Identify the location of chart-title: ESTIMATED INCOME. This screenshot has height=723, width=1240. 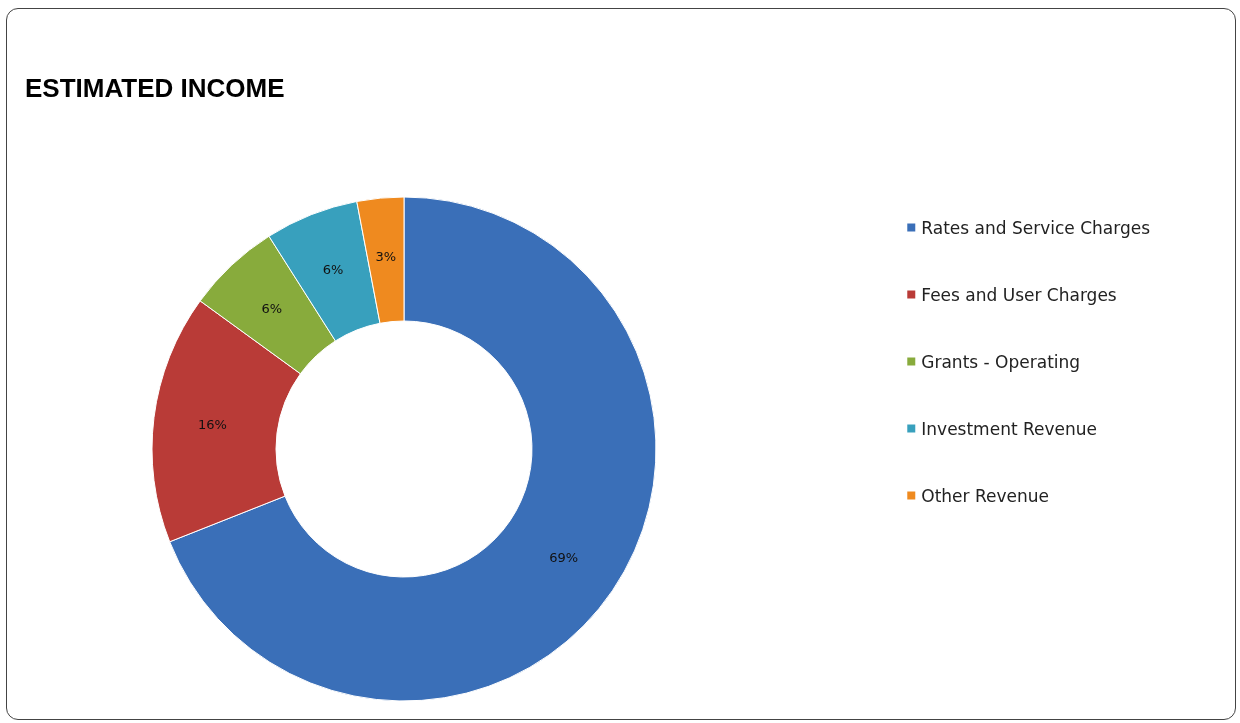
(155, 88).